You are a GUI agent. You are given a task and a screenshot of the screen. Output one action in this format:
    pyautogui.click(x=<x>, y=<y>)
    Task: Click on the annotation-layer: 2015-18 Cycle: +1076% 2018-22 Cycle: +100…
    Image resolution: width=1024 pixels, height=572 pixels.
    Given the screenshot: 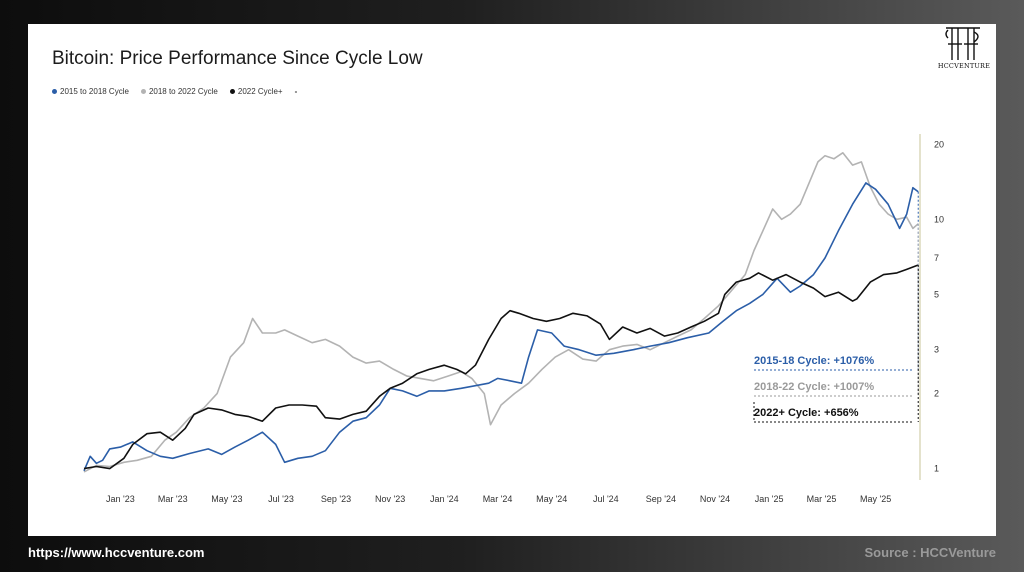 What is the action you would take?
    pyautogui.click(x=836, y=307)
    